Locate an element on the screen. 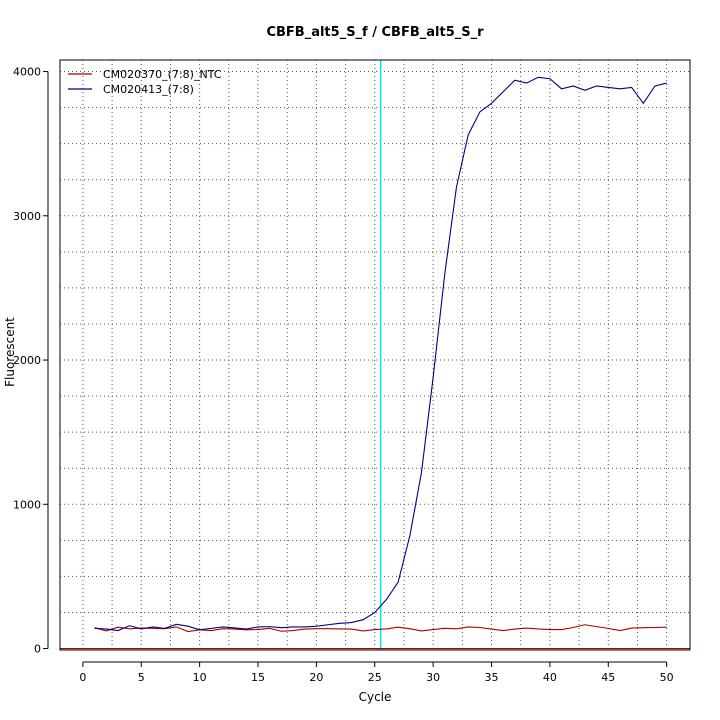 Image resolution: width=720 pixels, height=720 pixels. x-tick-label-8: 40 is located at coordinates (550, 677).